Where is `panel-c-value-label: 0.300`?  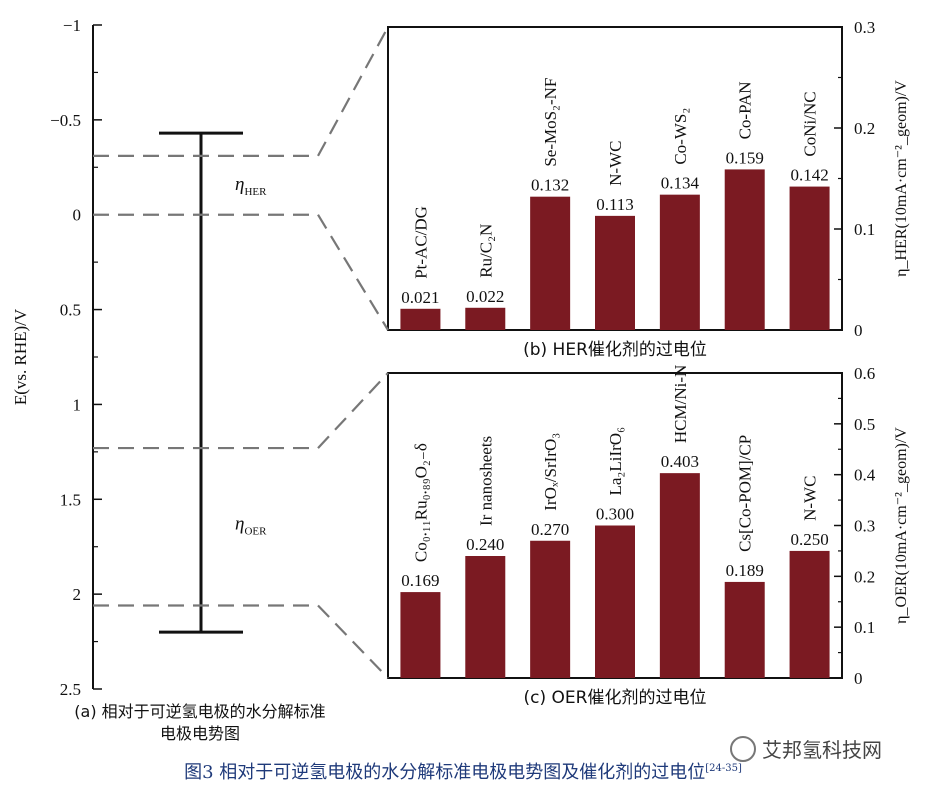
panel-c-value-label: 0.300 is located at coordinates (615, 514).